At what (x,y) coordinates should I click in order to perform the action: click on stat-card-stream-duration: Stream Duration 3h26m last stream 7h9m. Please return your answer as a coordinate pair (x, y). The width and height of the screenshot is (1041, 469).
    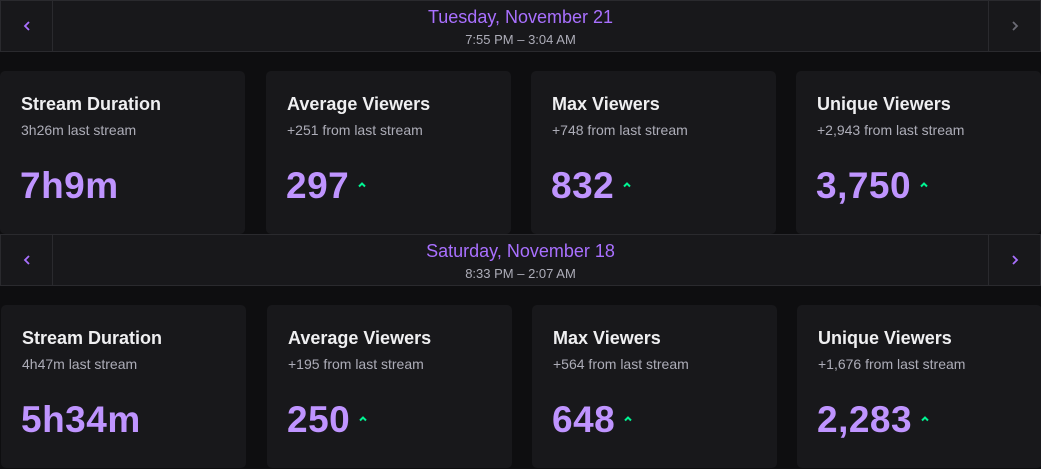
    Looking at the image, I should click on (122, 152).